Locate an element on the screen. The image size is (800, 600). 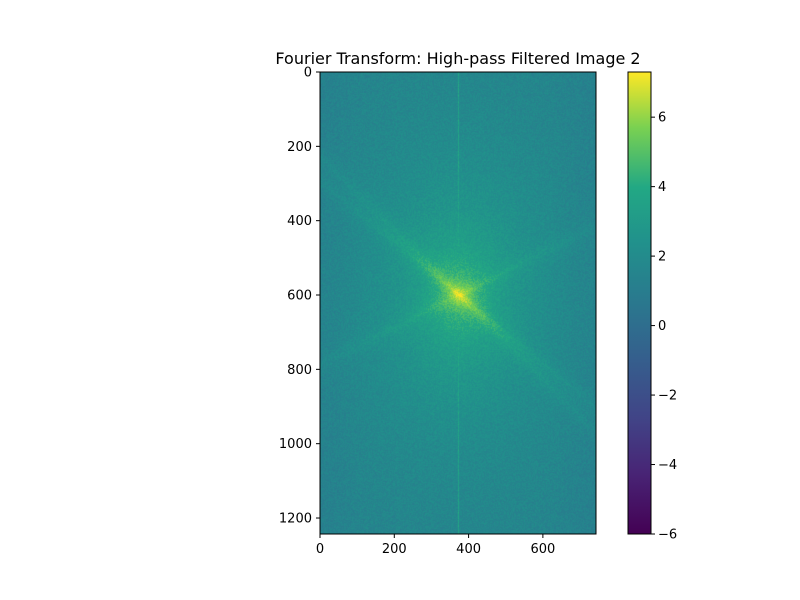
colorbar-tick-label: −4 is located at coordinates (667, 465).